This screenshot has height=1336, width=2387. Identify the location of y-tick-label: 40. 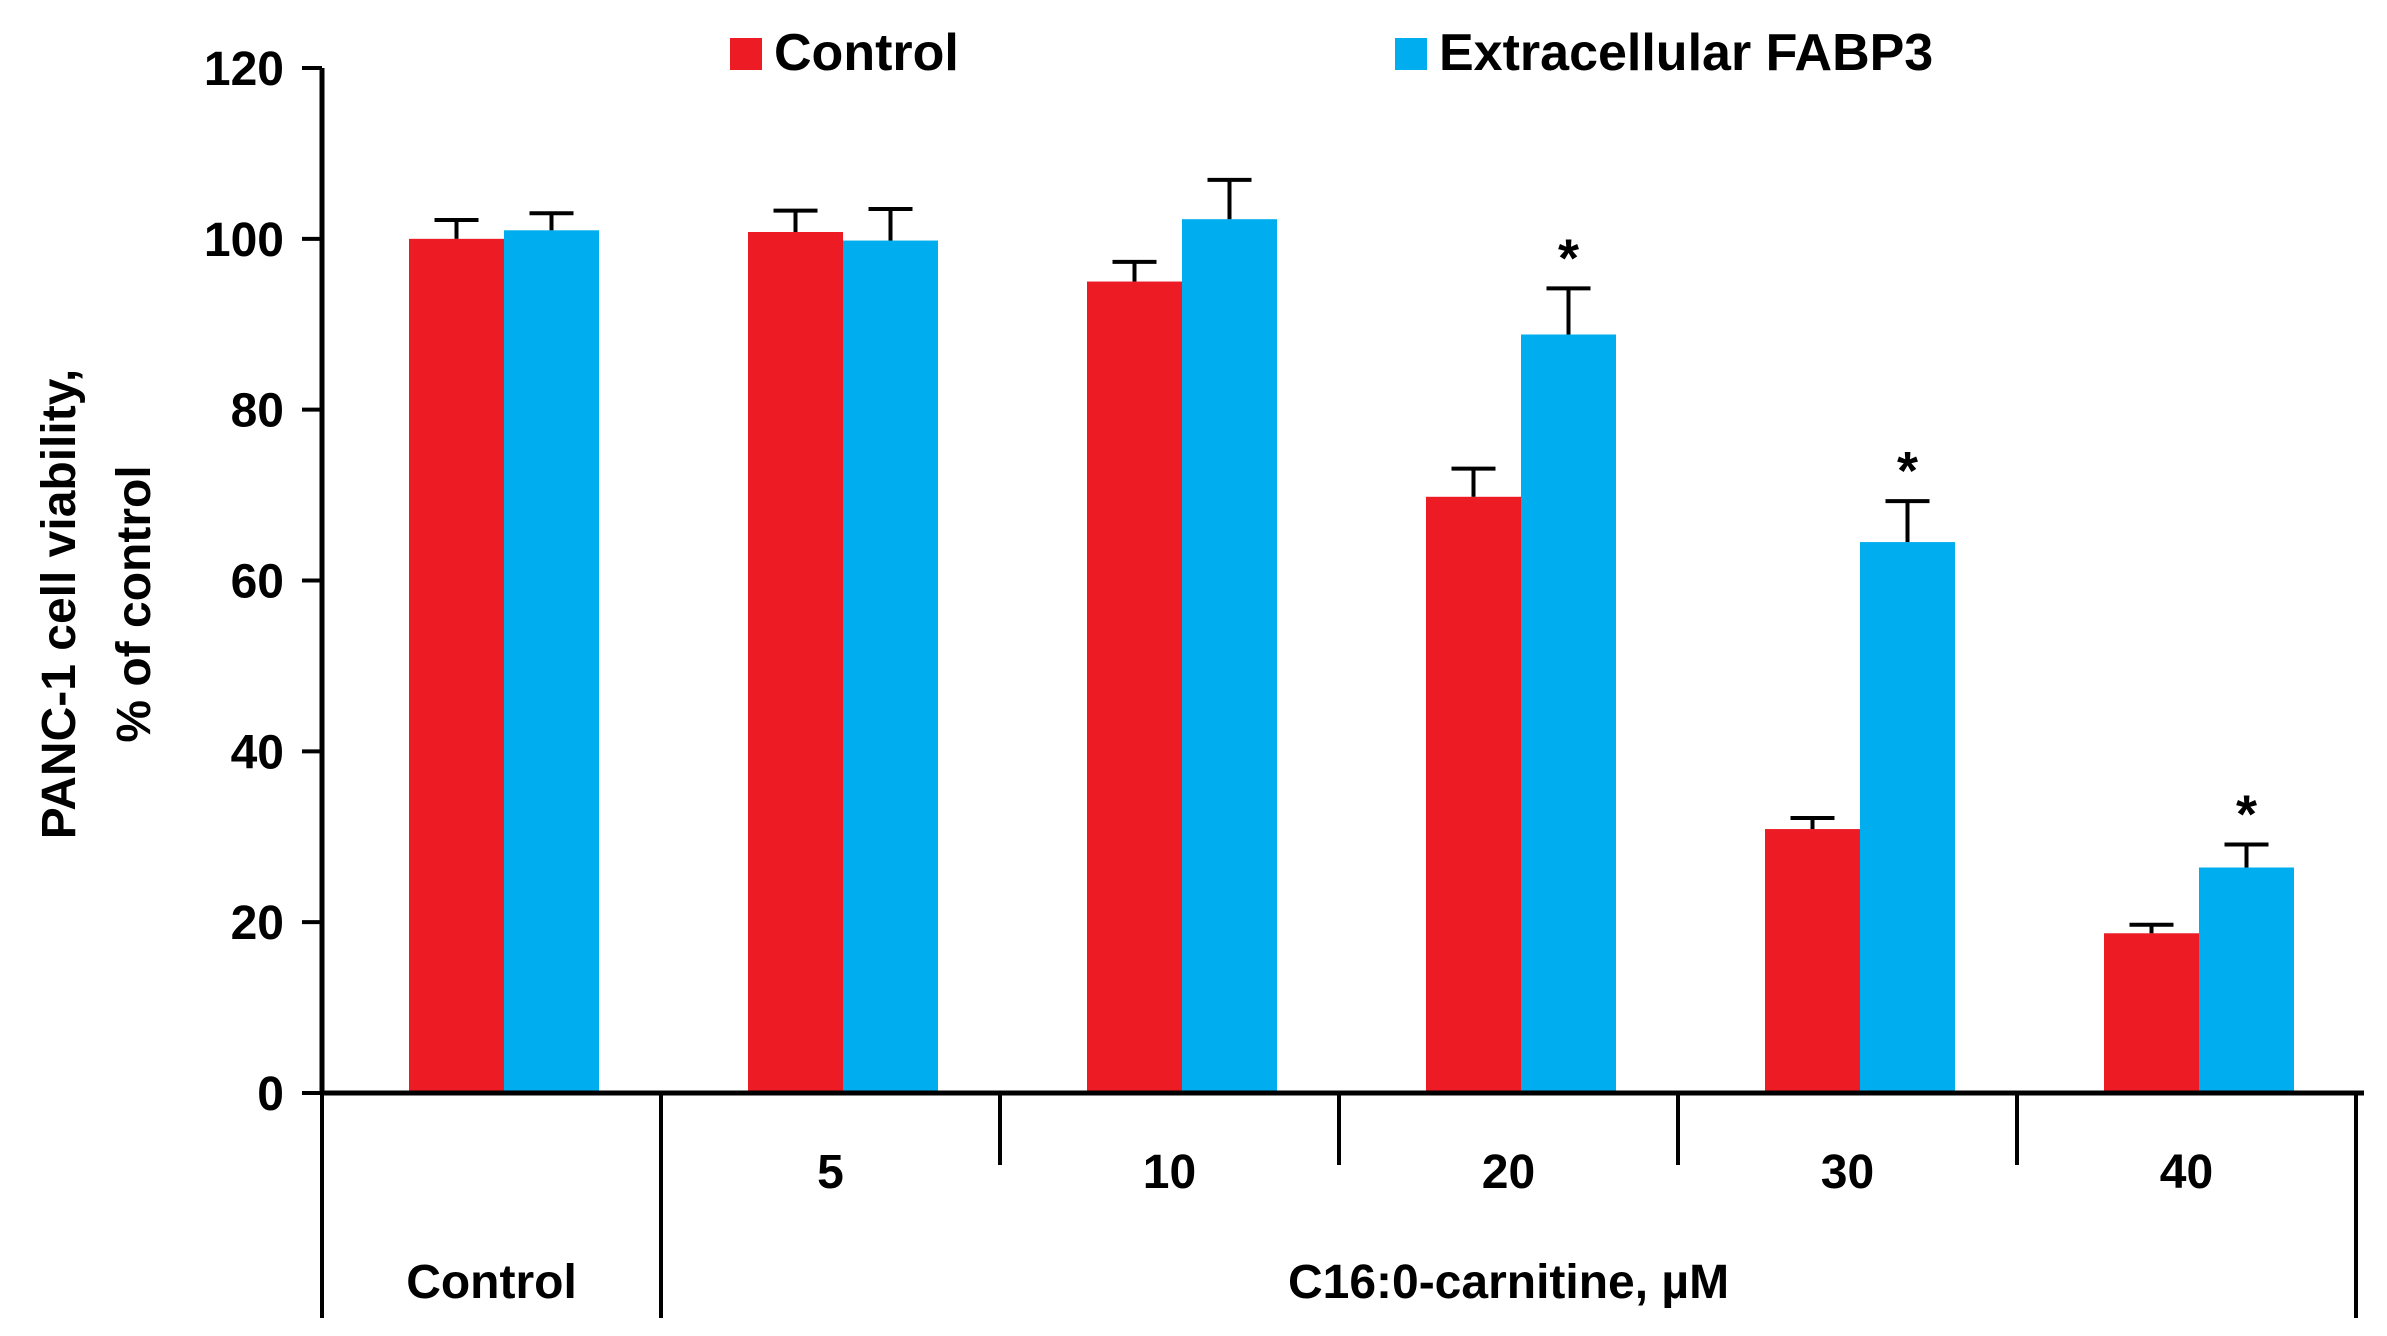
(257, 752).